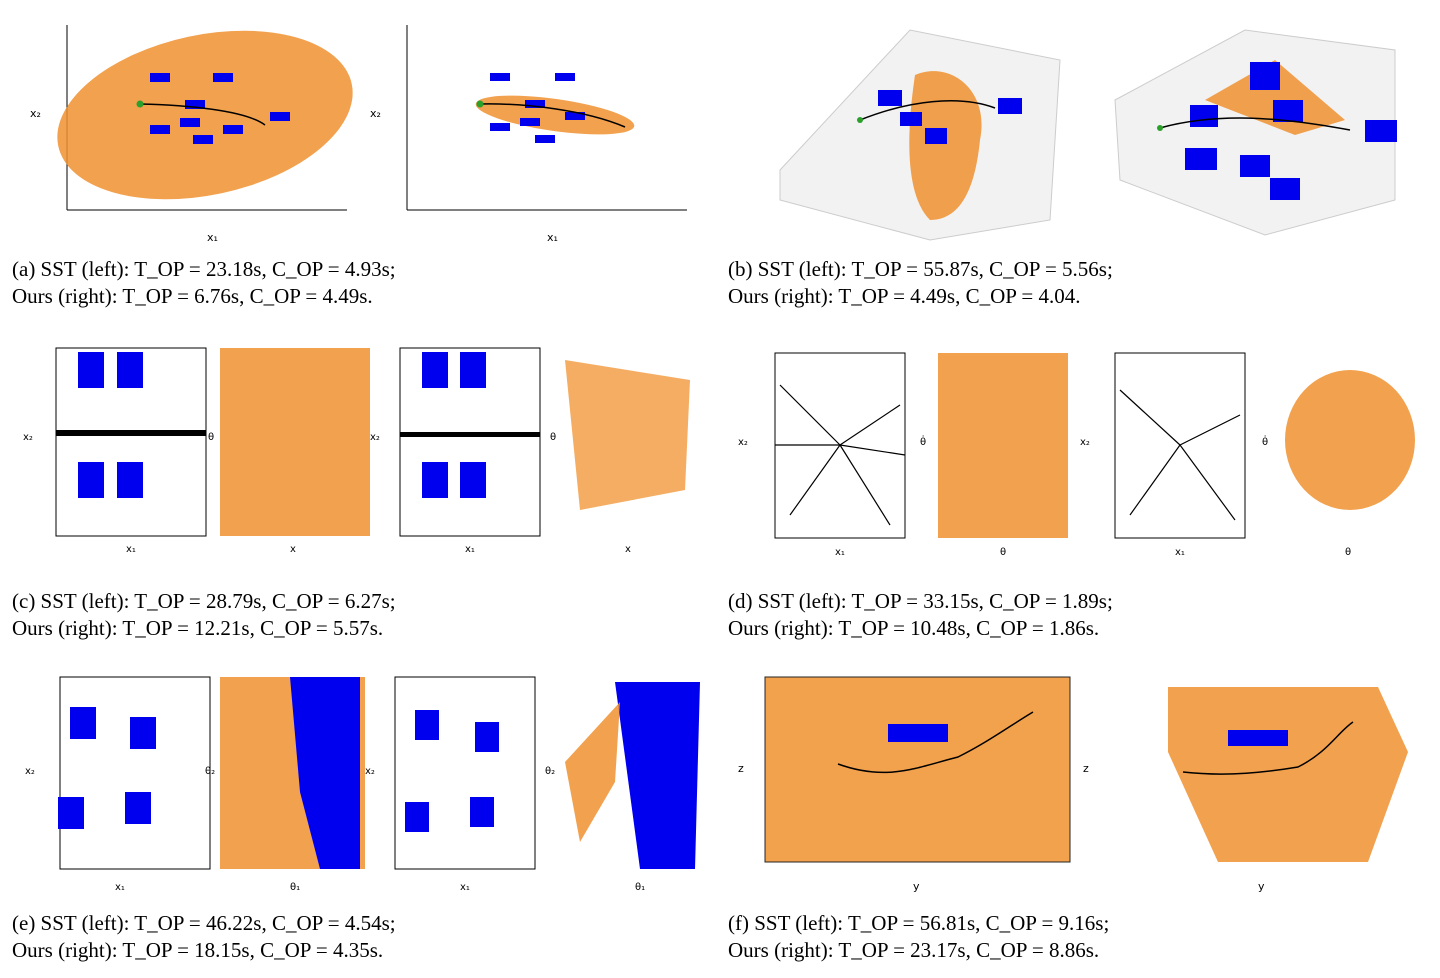  What do you see at coordinates (455, 451) in the screenshot?
I see `panel-c-3: x₁ x₂` at bounding box center [455, 451].